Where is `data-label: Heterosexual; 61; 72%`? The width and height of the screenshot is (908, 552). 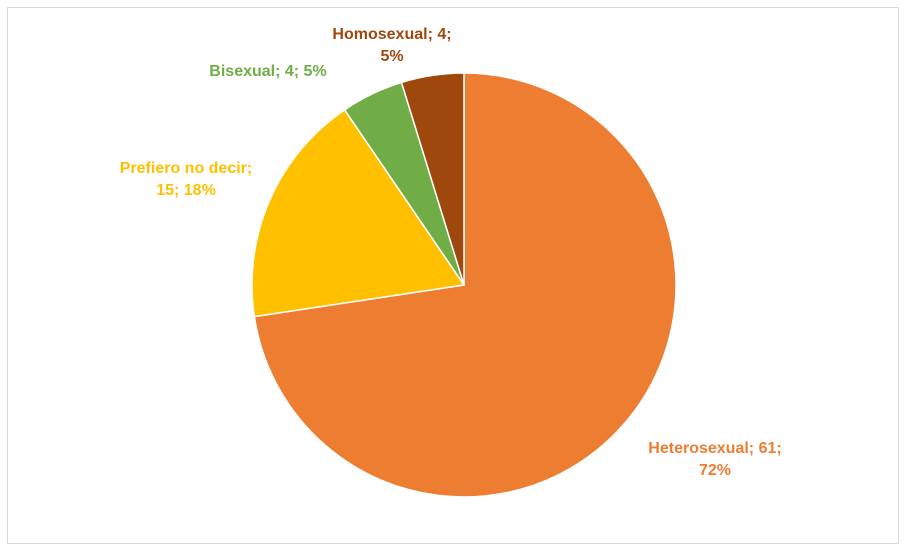
data-label: Heterosexual; 61; 72% is located at coordinates (715, 459).